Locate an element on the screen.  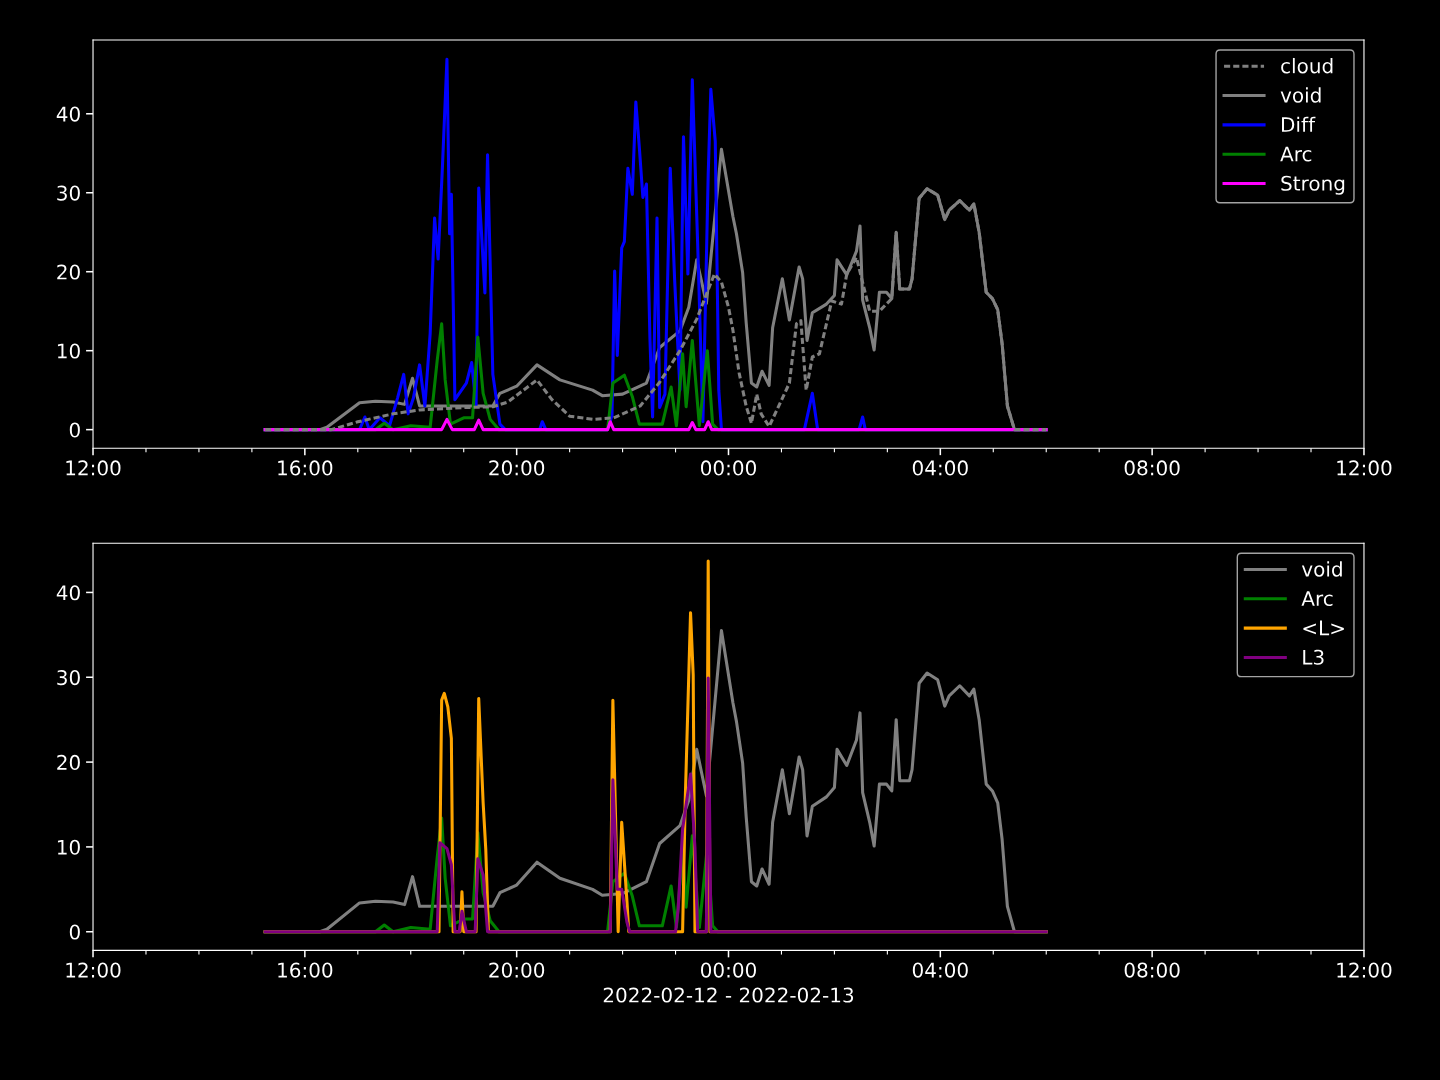
legend-label: Strong is located at coordinates (1313, 185).